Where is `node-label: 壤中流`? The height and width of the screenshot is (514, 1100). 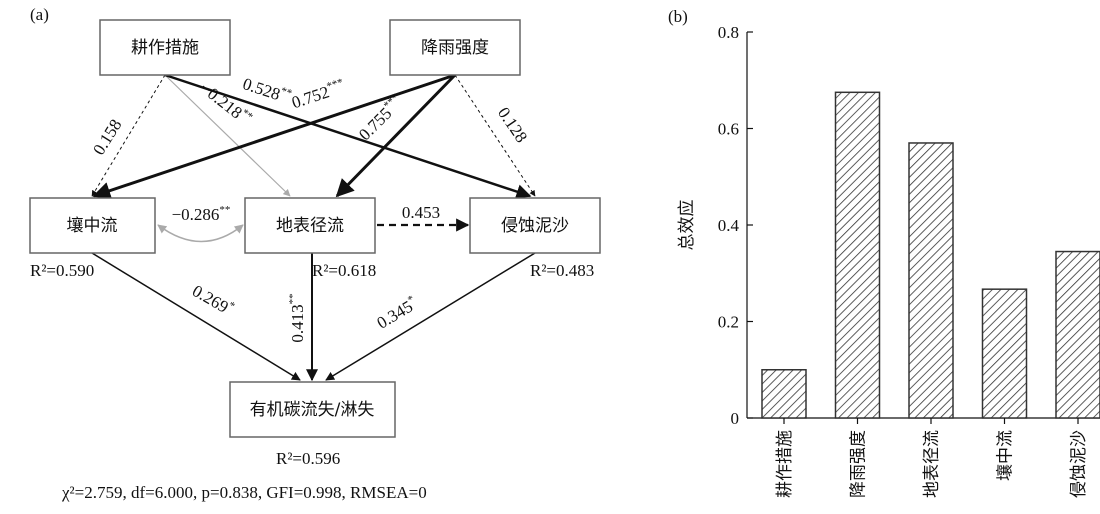
node-label: 壤中流 is located at coordinates (92, 225).